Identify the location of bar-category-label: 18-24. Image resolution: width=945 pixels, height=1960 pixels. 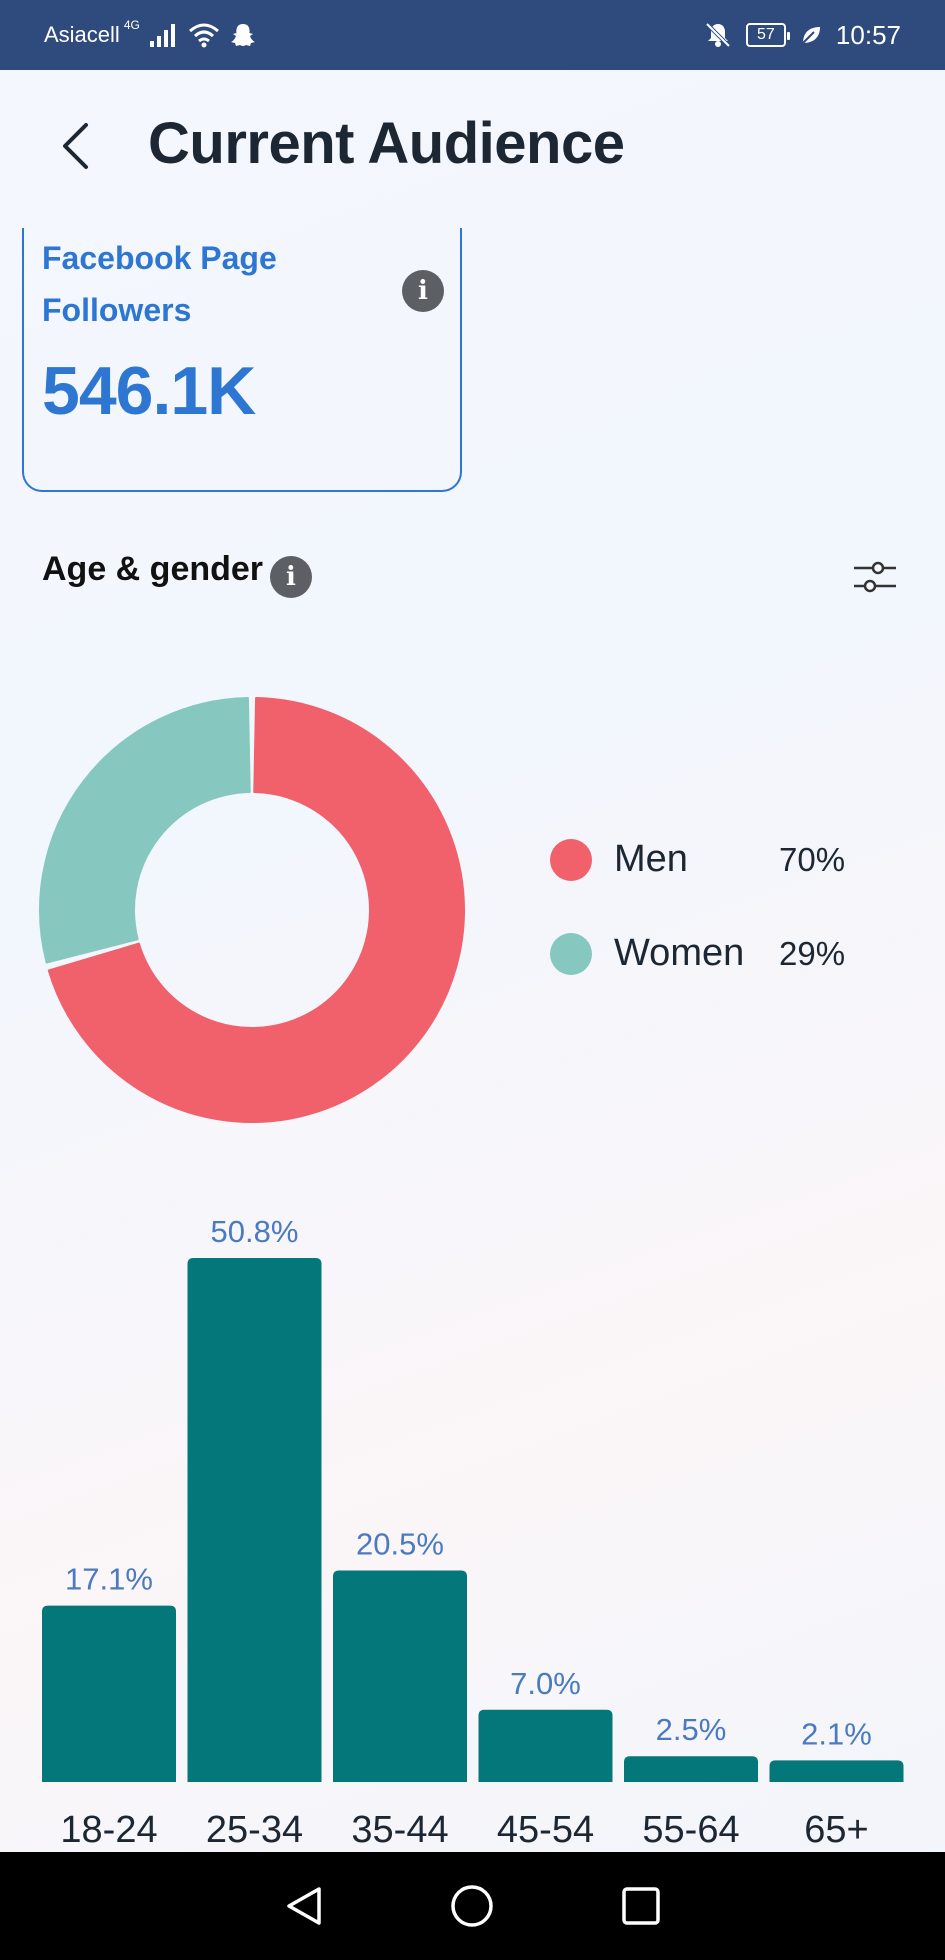
(108, 1830).